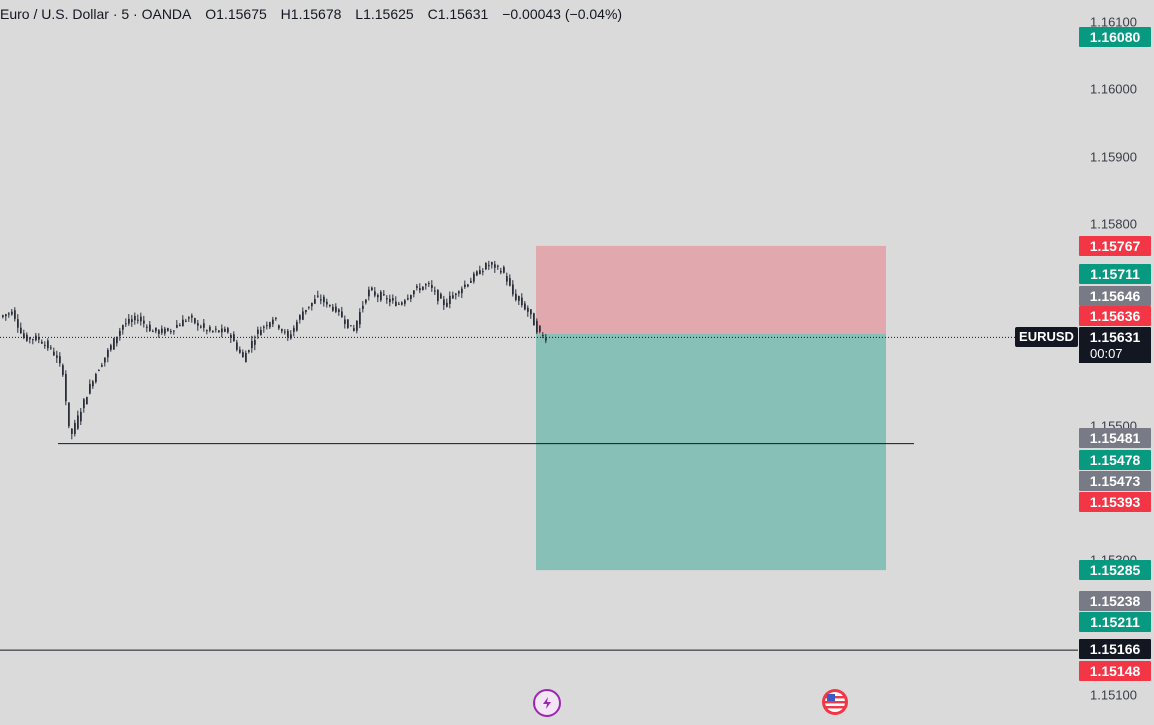  I want to click on price-tag: 1.15166, so click(1115, 649).